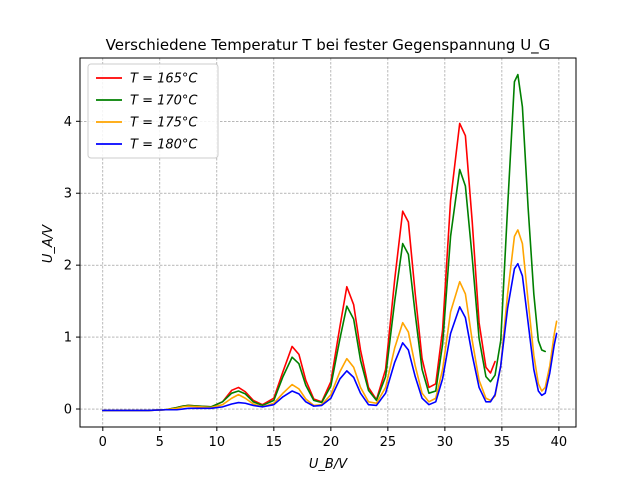 Image resolution: width=640 pixels, height=480 pixels. Describe the element at coordinates (164, 101) in the screenshot. I see `legend-entry: T = 170°C` at that location.